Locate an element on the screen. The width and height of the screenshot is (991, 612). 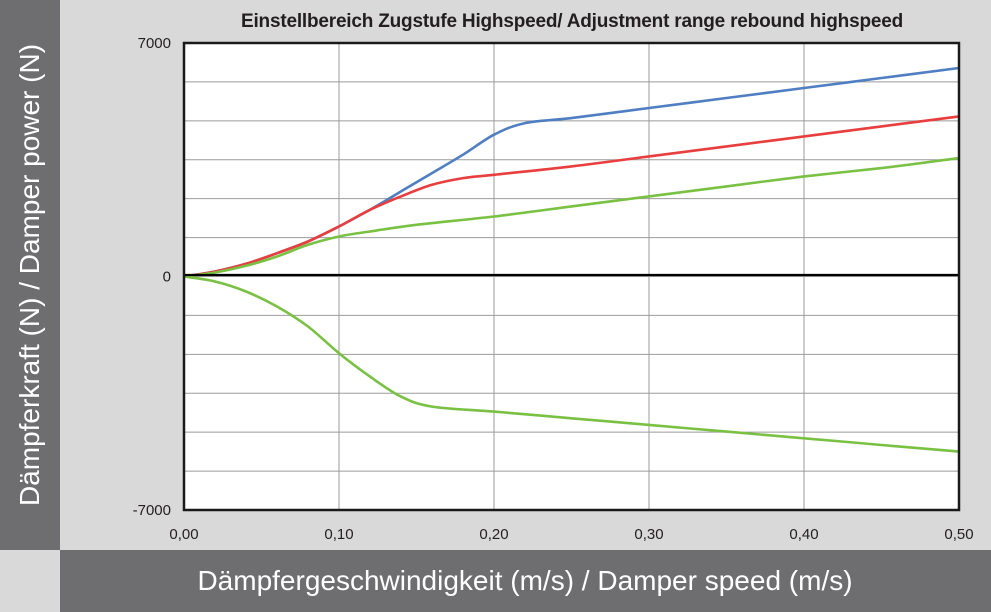
y-tick-label: -7000 is located at coordinates (152, 510).